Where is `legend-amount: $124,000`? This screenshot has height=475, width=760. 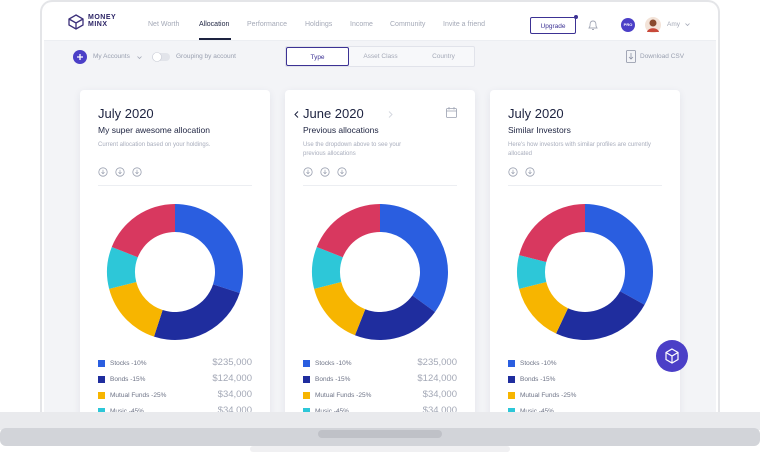
legend-amount: $124,000 is located at coordinates (232, 378).